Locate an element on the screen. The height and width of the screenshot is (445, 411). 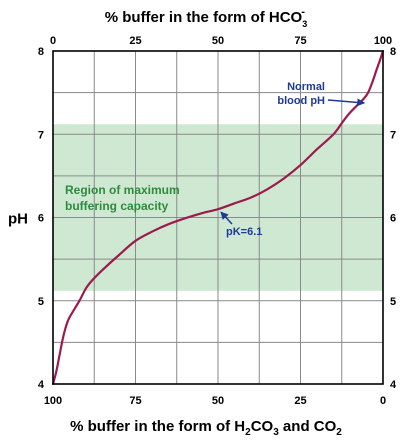
y-right-tick-label: 6 is located at coordinates (393, 219).